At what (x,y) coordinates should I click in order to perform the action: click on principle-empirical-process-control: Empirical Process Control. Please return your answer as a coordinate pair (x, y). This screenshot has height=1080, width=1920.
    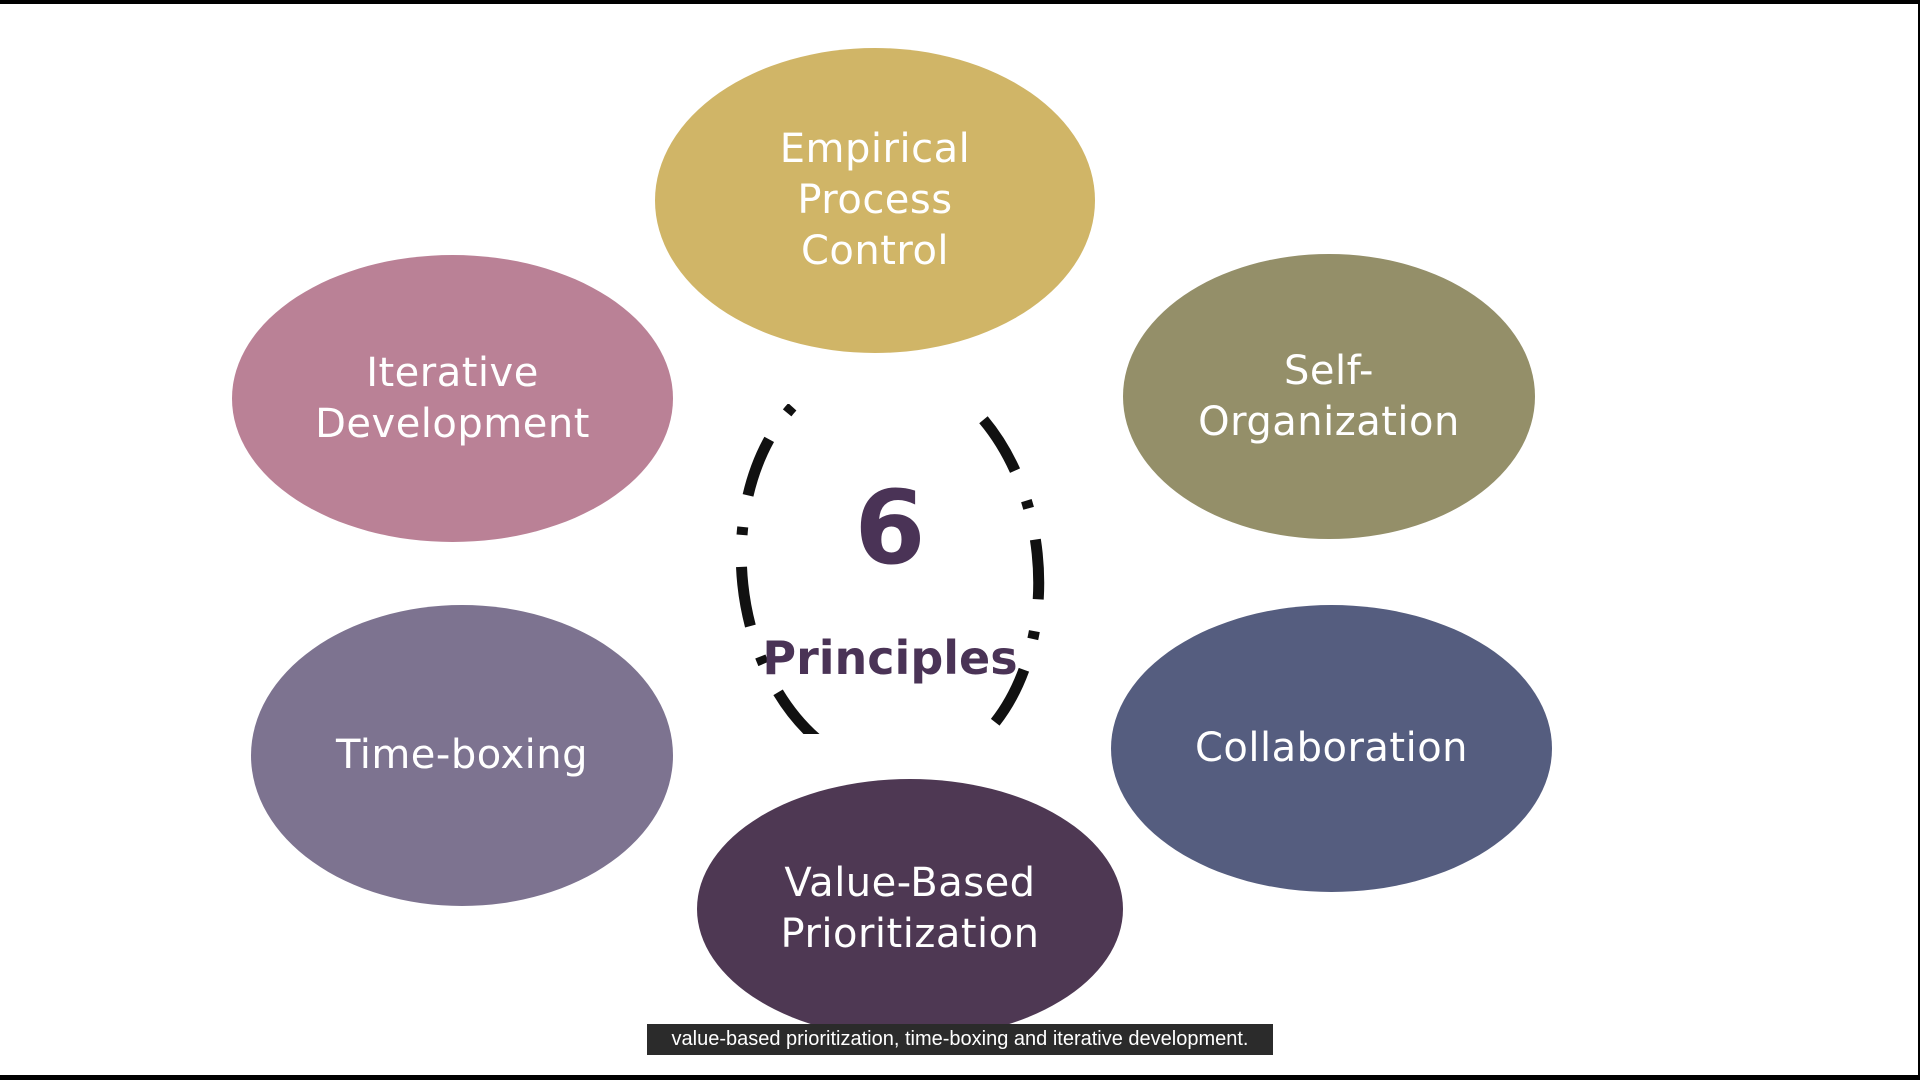
    Looking at the image, I should click on (875, 200).